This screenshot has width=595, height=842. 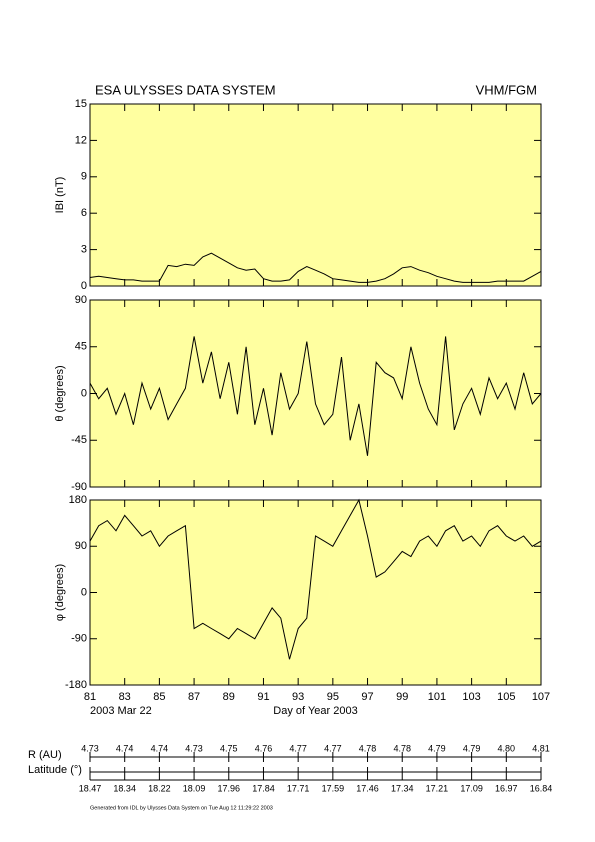 What do you see at coordinates (229, 697) in the screenshot?
I see `x-tick-label: 89` at bounding box center [229, 697].